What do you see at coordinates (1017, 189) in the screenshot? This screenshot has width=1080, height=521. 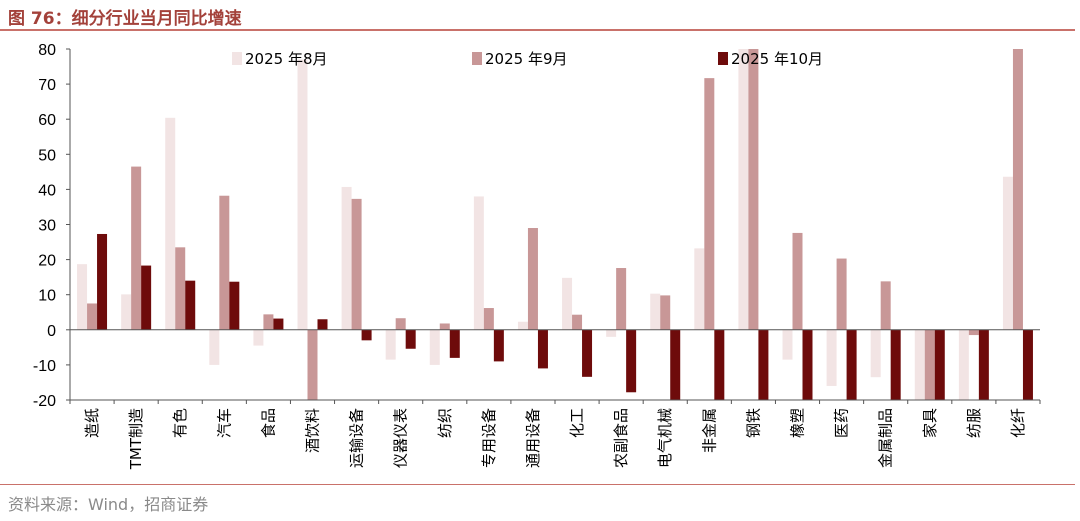 I see `bar-2-化纤` at bounding box center [1017, 189].